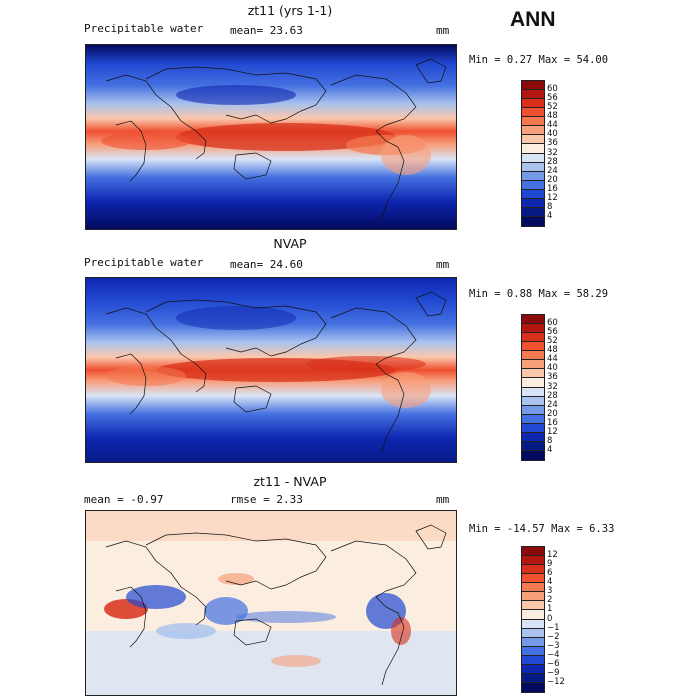 Image resolution: width=700 pixels, height=700 pixels. What do you see at coordinates (144, 28) in the screenshot?
I see `panel1-variable-label: Precipitable water` at bounding box center [144, 28].